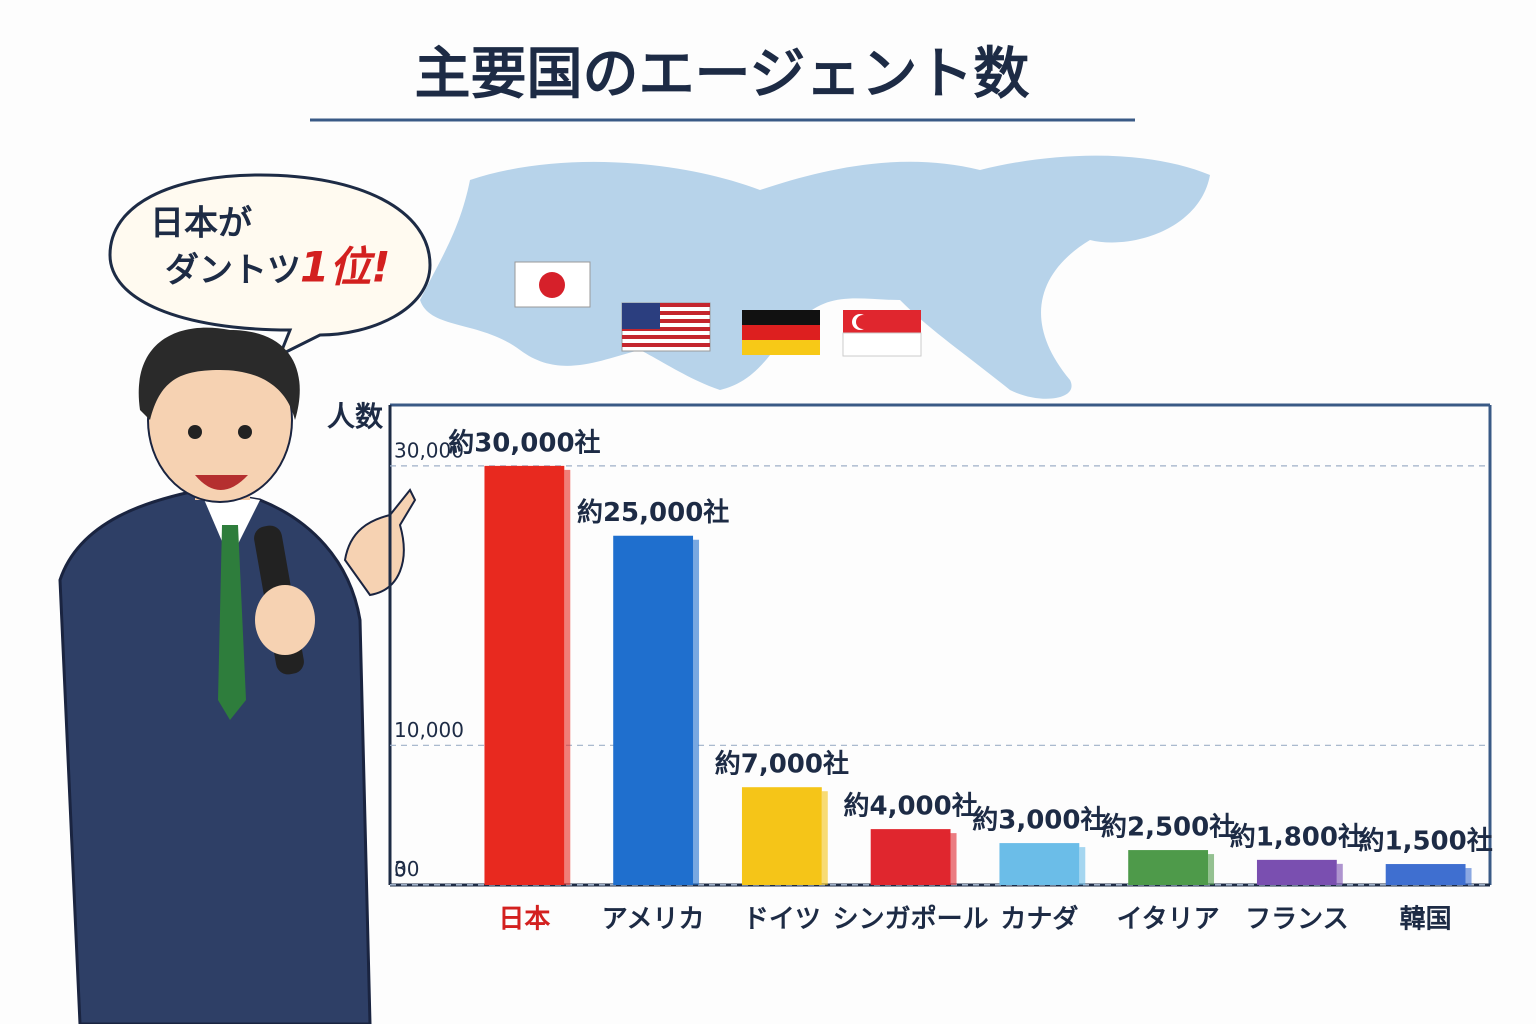 Image resolution: width=1536 pixels, height=1024 pixels. What do you see at coordinates (524, 920) in the screenshot?
I see `x-tick-label: 日本` at bounding box center [524, 920].